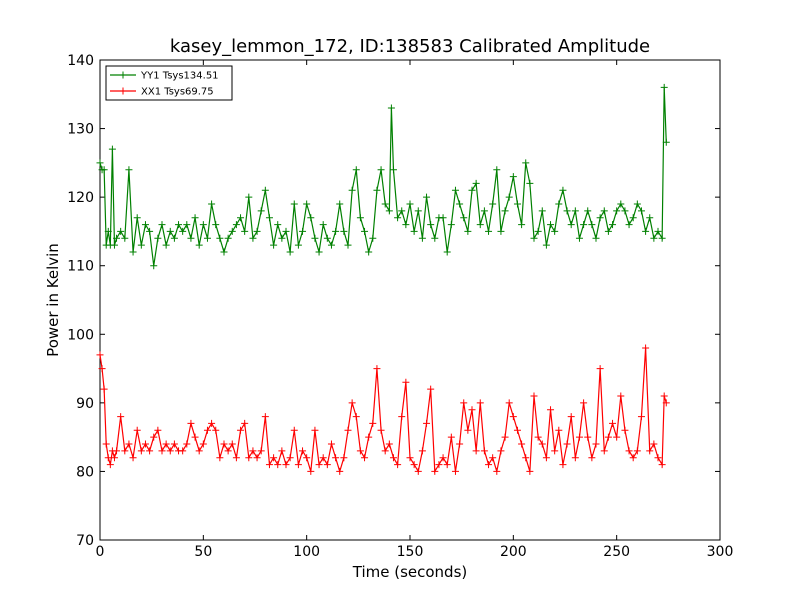 The width and height of the screenshot is (800, 600). I want to click on legend-swatch-marker, so click(123, 75).